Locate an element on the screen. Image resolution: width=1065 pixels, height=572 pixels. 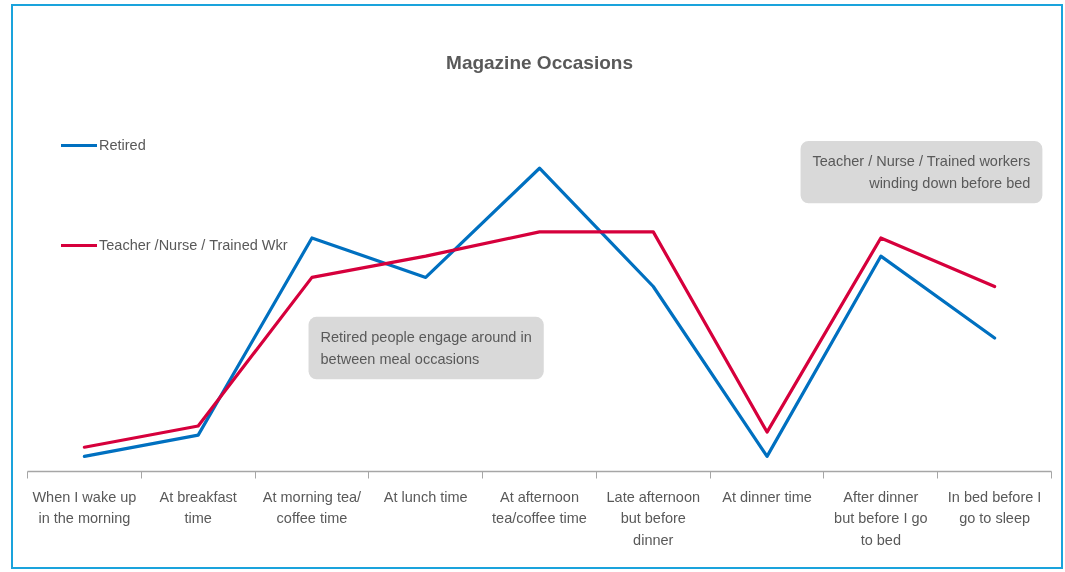
x-tick-label: After dinner but before I go to bed is located at coordinates (881, 518).